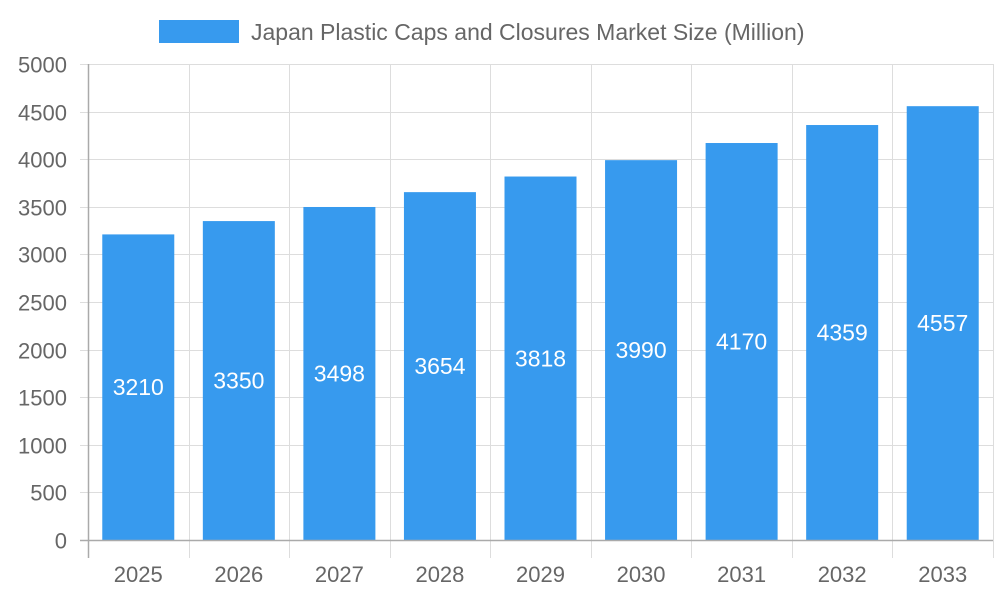  Describe the element at coordinates (42, 398) in the screenshot. I see `y-tick-label: 1500` at that location.